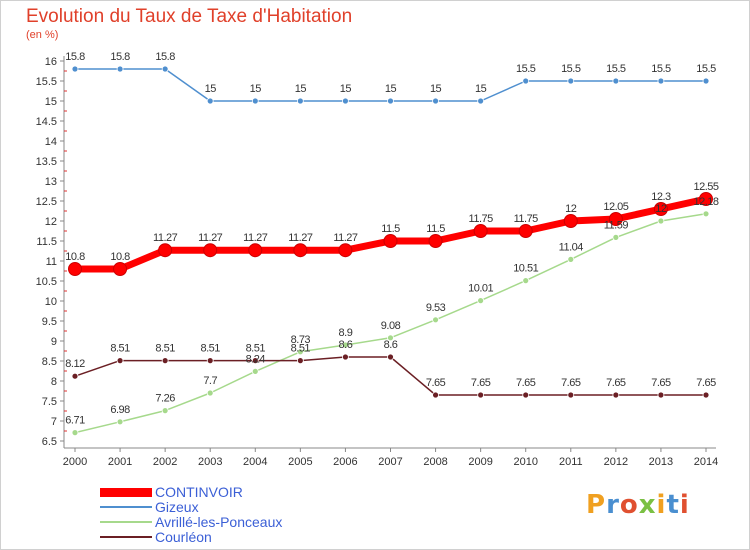 The height and width of the screenshot is (550, 750). What do you see at coordinates (189, 16) in the screenshot?
I see `chart-title: Evolution du Taux de Taxe d'Habitation` at bounding box center [189, 16].